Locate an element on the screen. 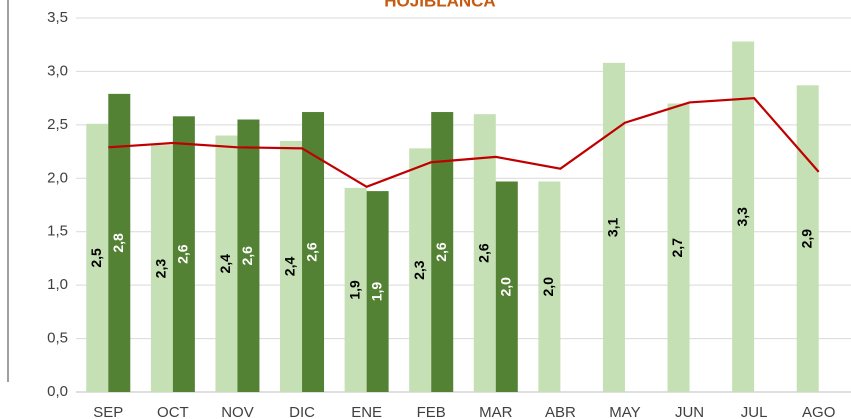  x-tick-label: ENE is located at coordinates (366, 411).